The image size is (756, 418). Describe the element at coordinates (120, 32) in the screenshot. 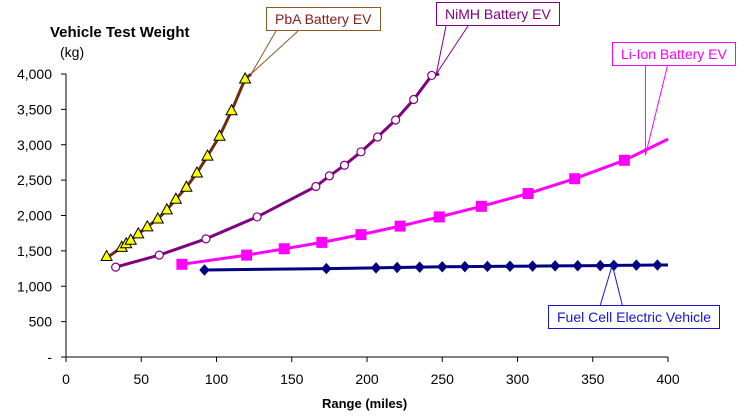

I see `chart-title: Vehicle Test Weight` at that location.